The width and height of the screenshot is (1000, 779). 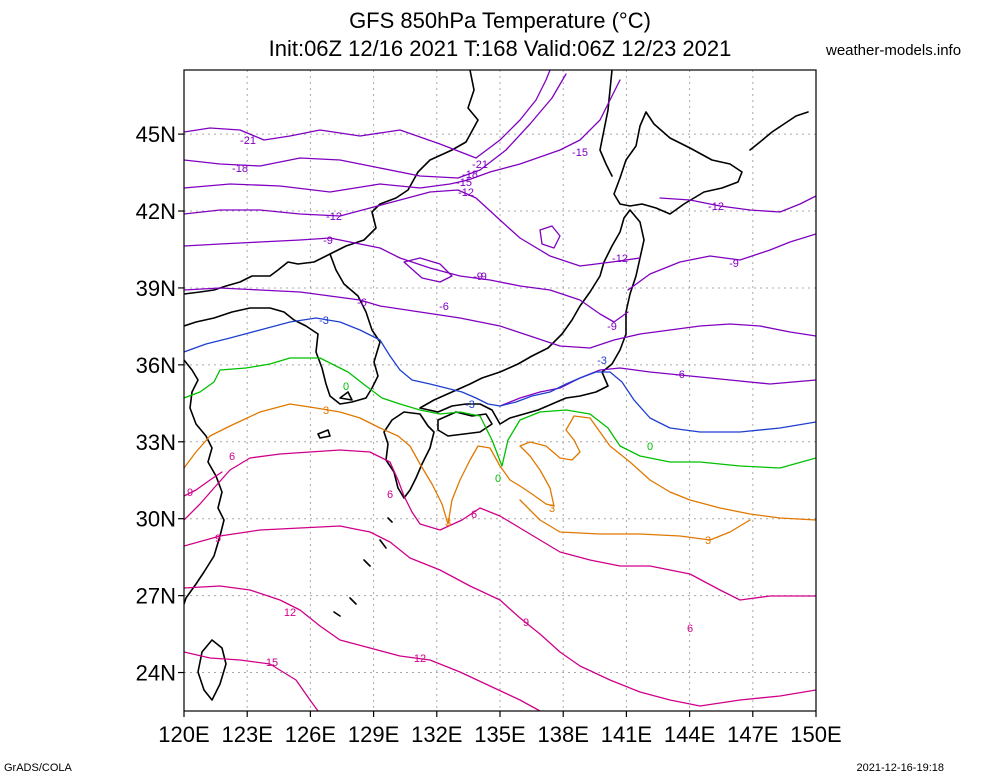 I want to click on x-tick-label: 135E, so click(x=499, y=734).